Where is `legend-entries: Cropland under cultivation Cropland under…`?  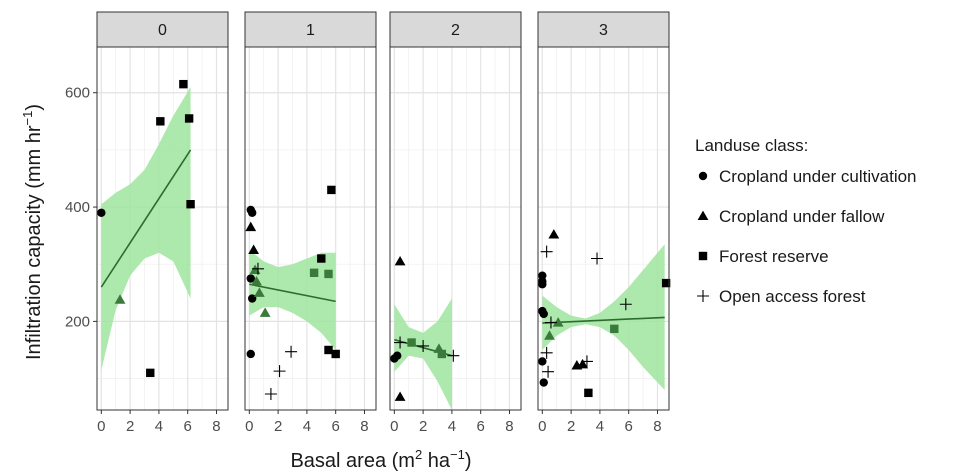 legend-entries: Cropland under cultivation Cropland under… is located at coordinates (807, 236).